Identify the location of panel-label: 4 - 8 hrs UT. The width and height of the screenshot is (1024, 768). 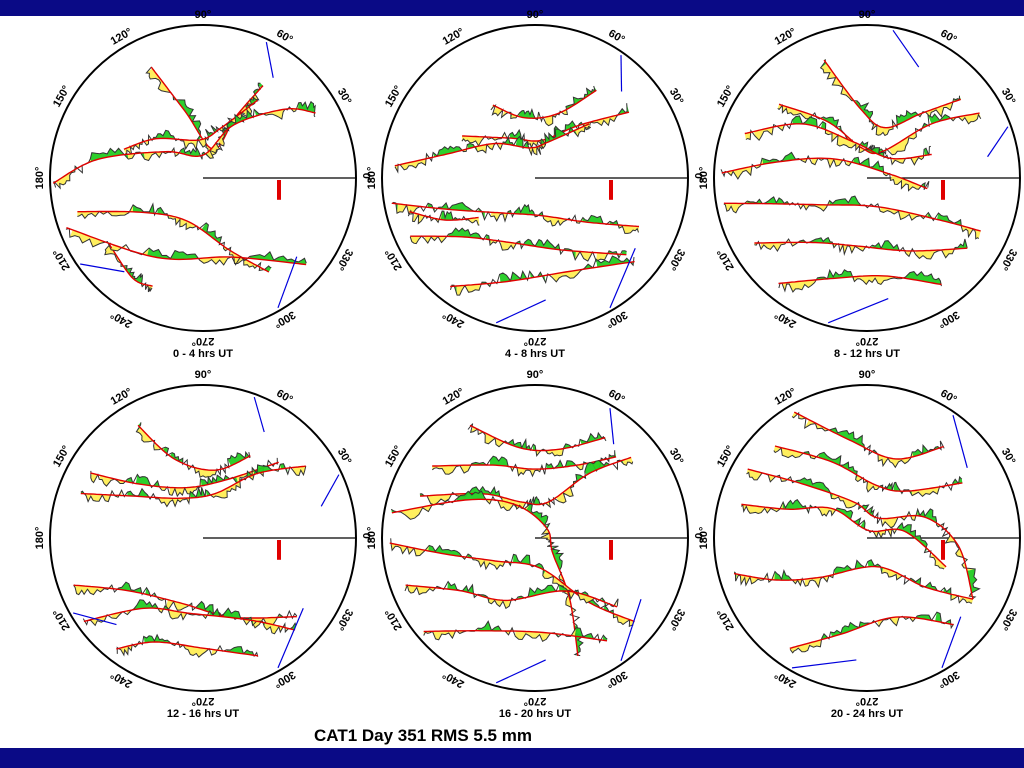
(535, 354).